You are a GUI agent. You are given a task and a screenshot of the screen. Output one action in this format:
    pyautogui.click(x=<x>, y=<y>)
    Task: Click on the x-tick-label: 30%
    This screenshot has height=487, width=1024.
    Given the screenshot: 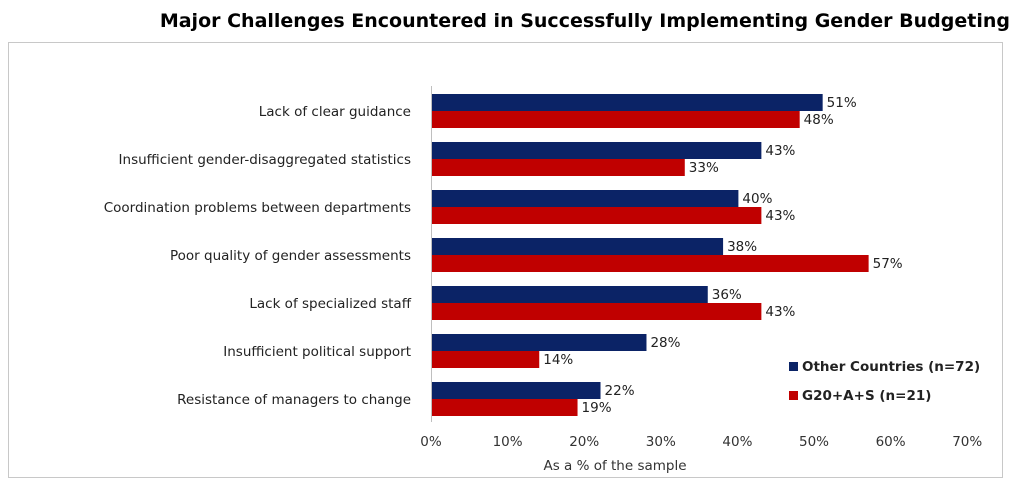 What is the action you would take?
    pyautogui.click(x=661, y=442)
    